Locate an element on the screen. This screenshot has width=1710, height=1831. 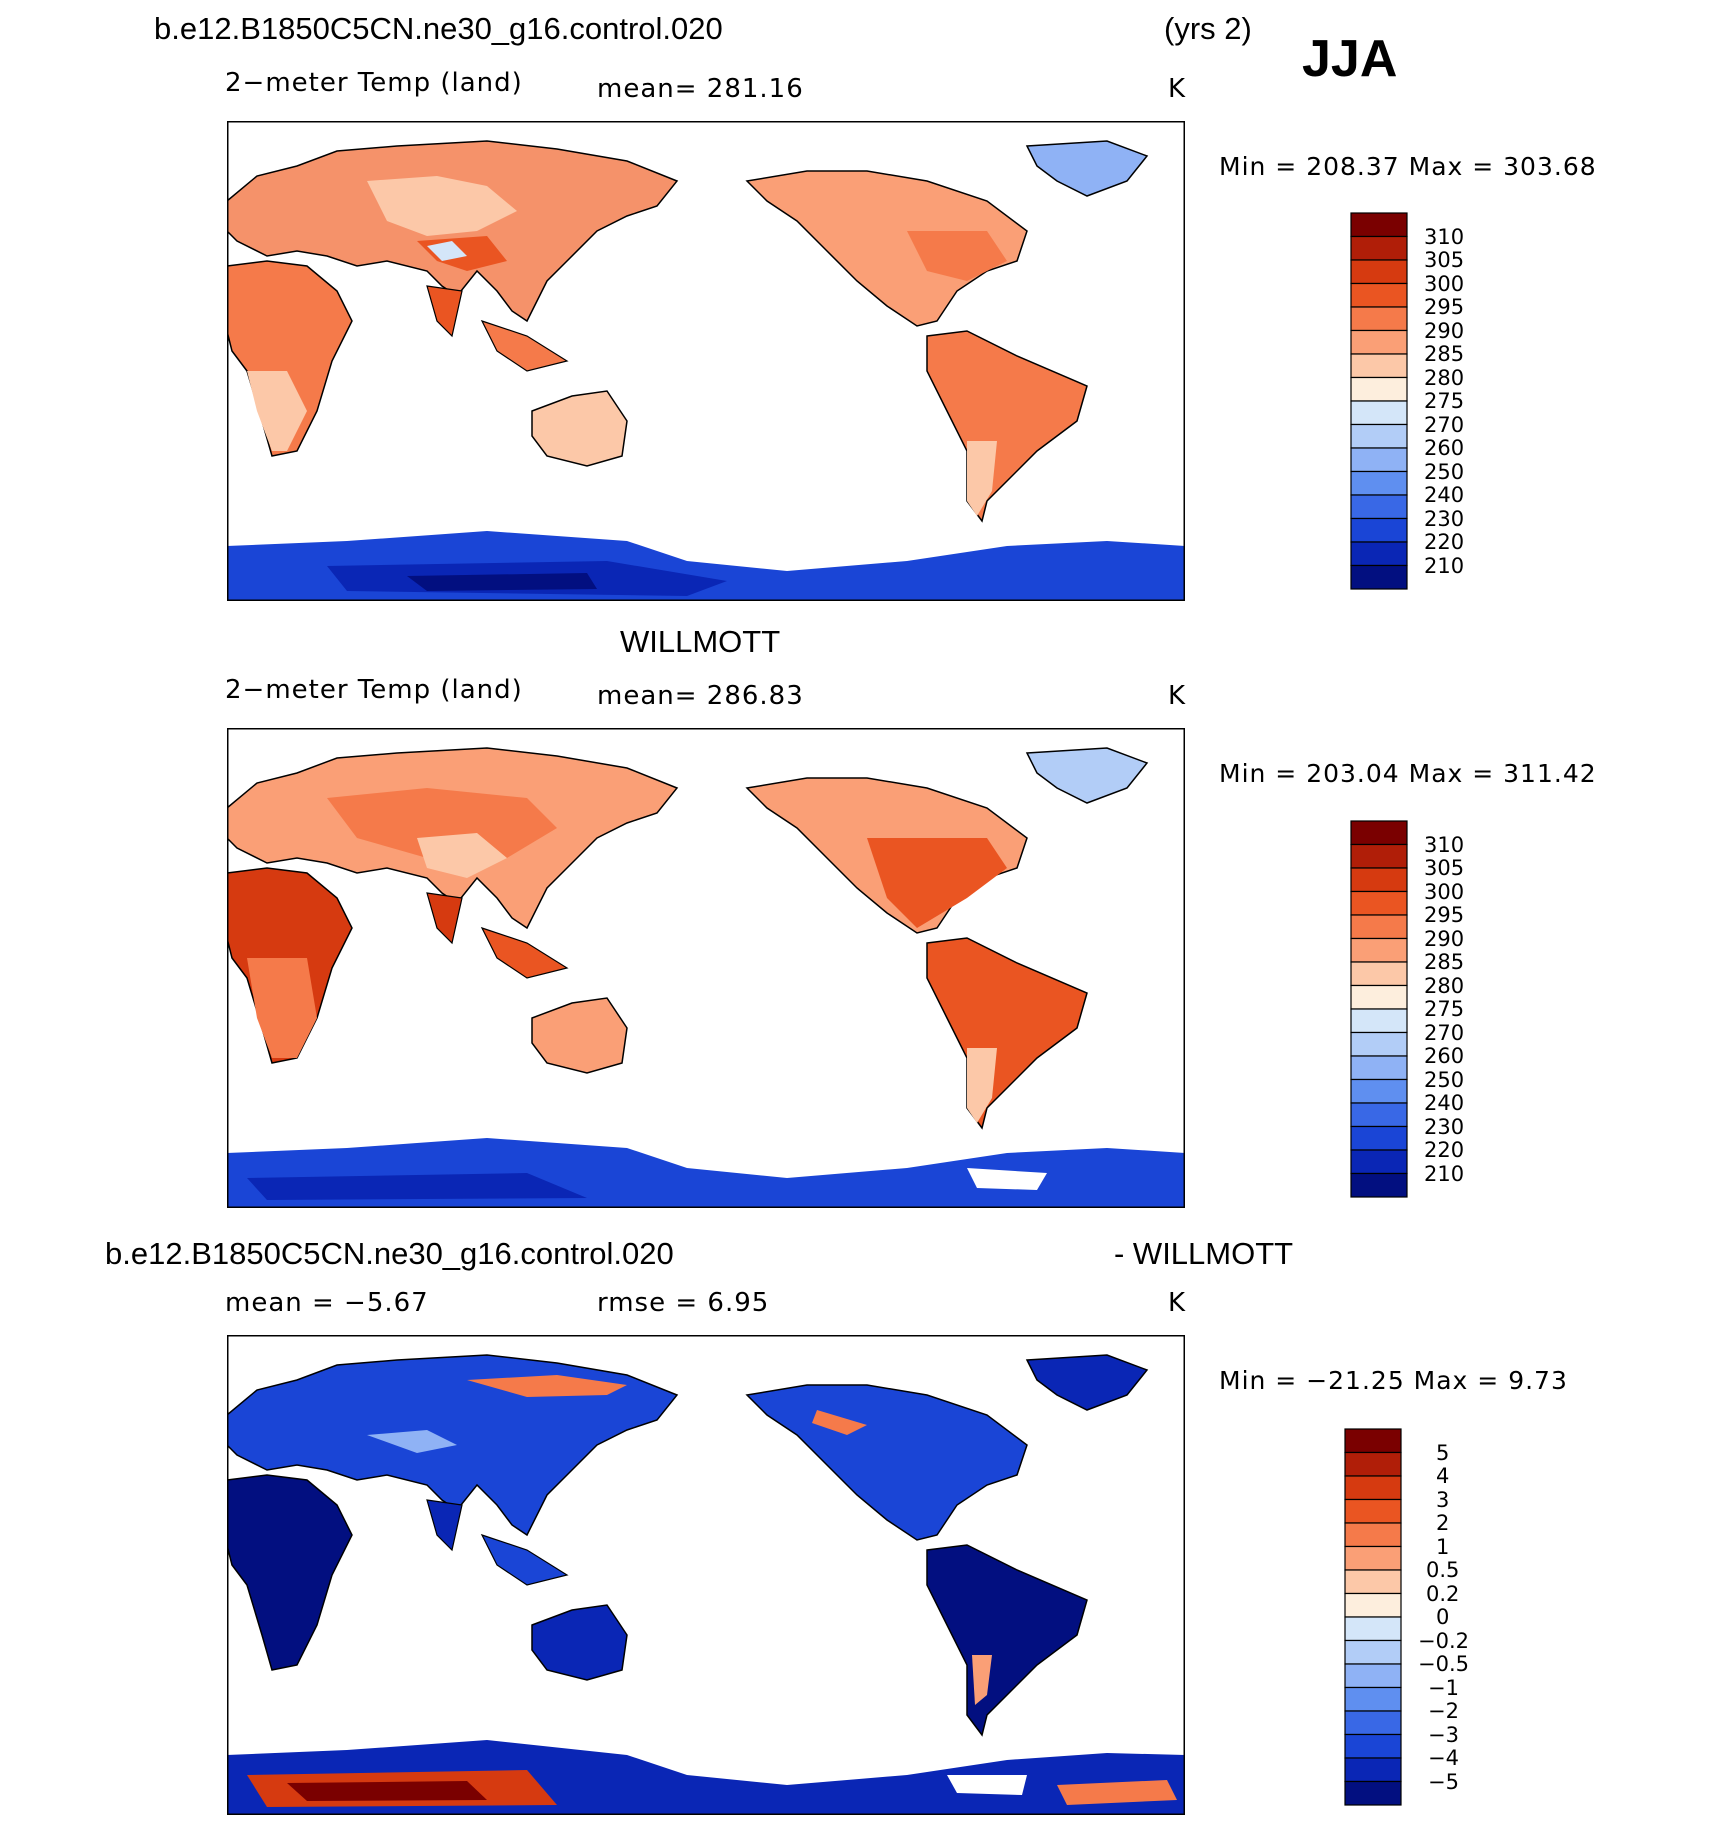
panel3-cb-label: −1 is located at coordinates (1443, 1688).